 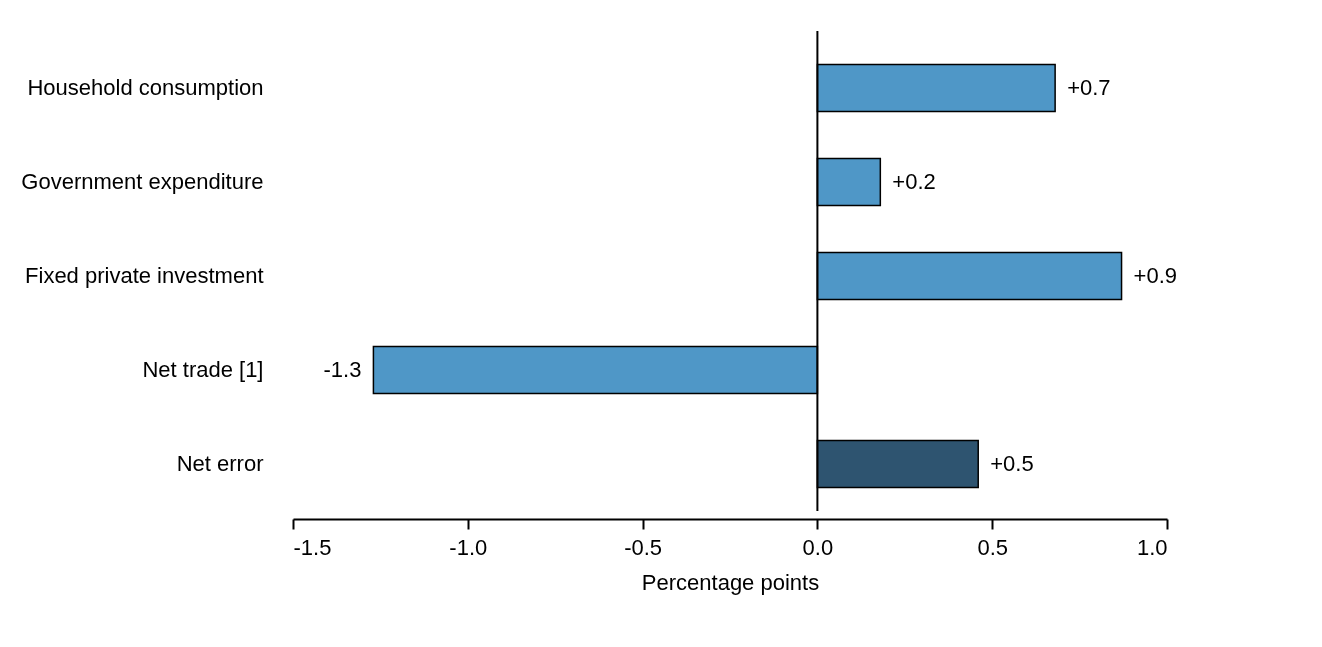 What do you see at coordinates (1152, 547) in the screenshot?
I see `x-tick-label: 1.0` at bounding box center [1152, 547].